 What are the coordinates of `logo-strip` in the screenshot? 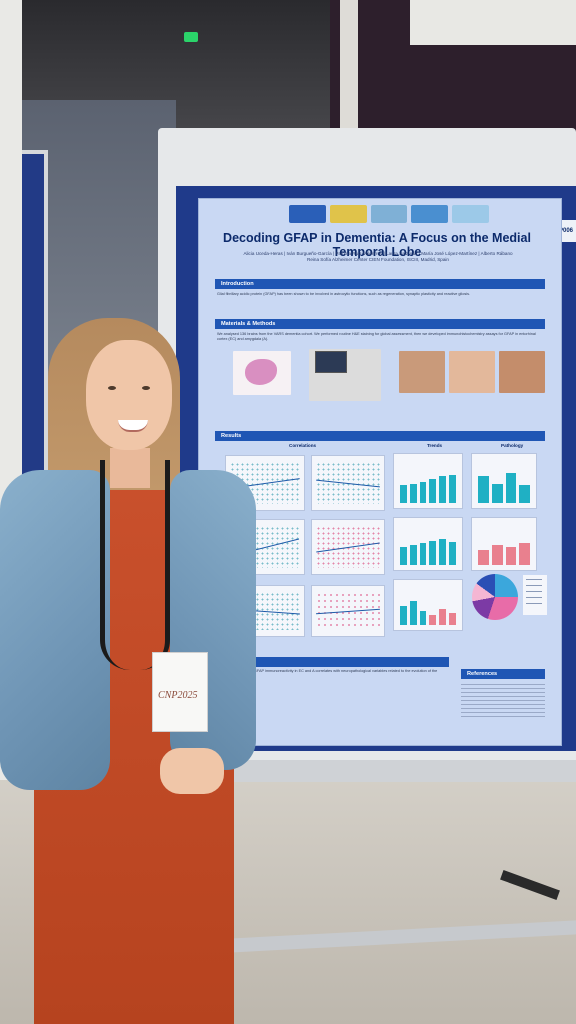 It's located at (389, 214).